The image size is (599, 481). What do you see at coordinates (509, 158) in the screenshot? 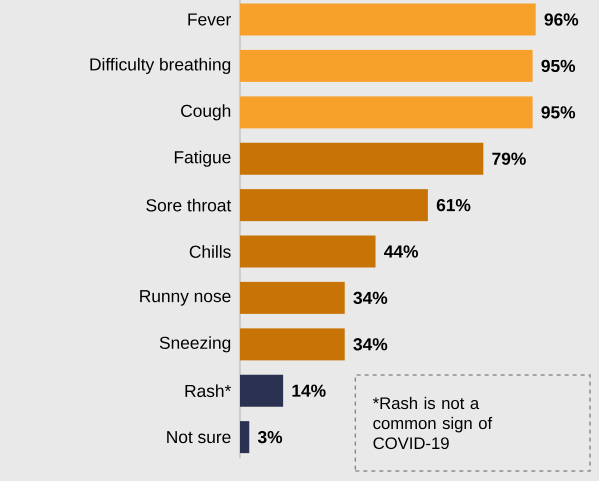
I see `data-label: 79%` at bounding box center [509, 158].